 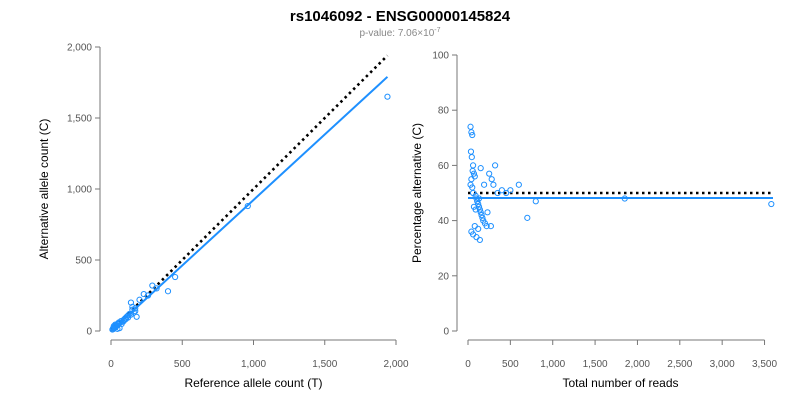 What do you see at coordinates (83, 261) in the screenshot?
I see `y-tick-label: 500` at bounding box center [83, 261].